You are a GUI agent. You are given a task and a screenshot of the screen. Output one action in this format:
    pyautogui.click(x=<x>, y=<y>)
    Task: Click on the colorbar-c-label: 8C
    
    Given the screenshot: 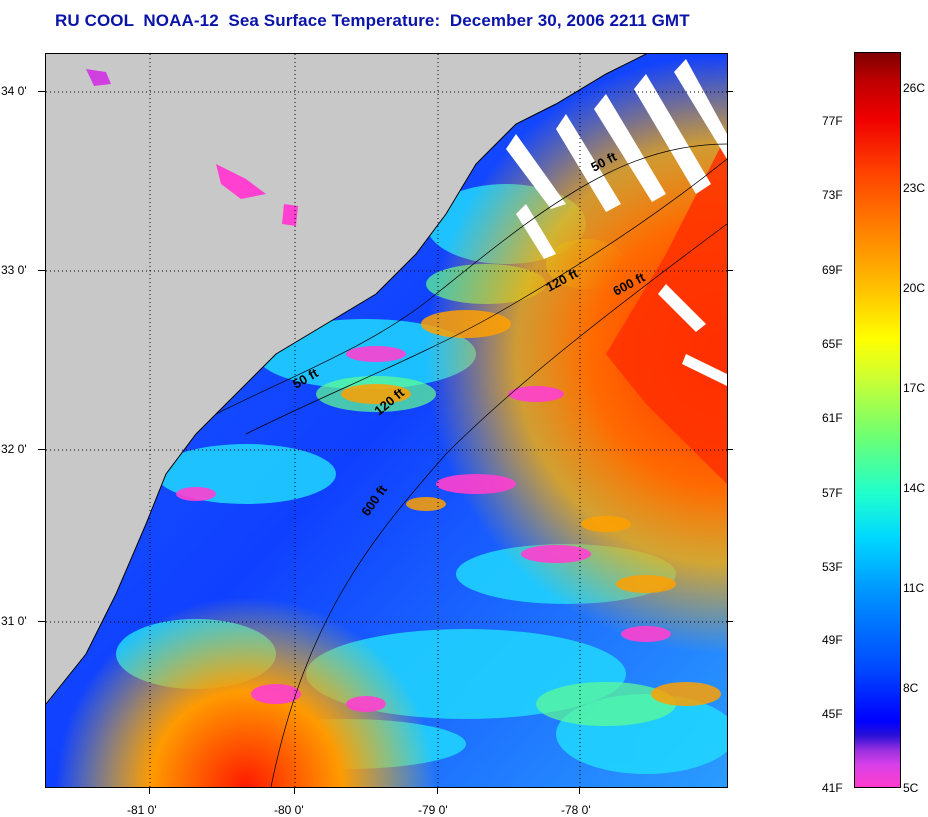 What is the action you would take?
    pyautogui.click(x=911, y=688)
    